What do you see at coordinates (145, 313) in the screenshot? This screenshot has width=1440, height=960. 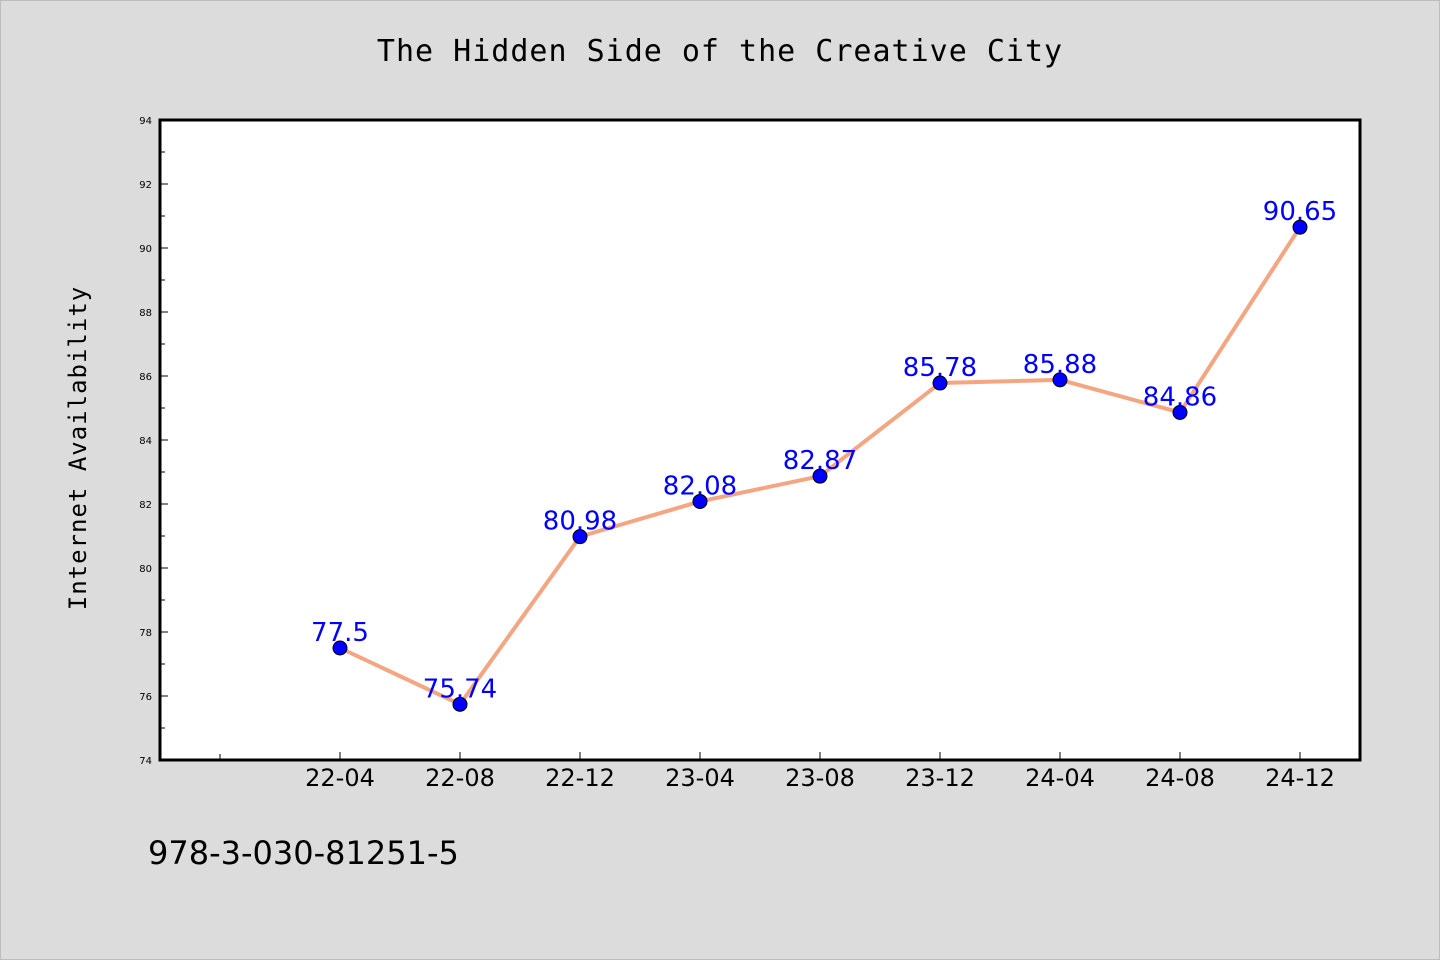 I see `y-tick-label: 88` at bounding box center [145, 313].